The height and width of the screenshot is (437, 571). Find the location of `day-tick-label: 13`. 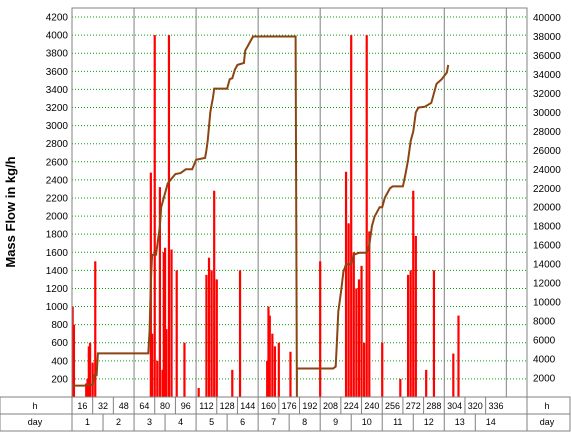

day-tick-label: 13 is located at coordinates (460, 422).